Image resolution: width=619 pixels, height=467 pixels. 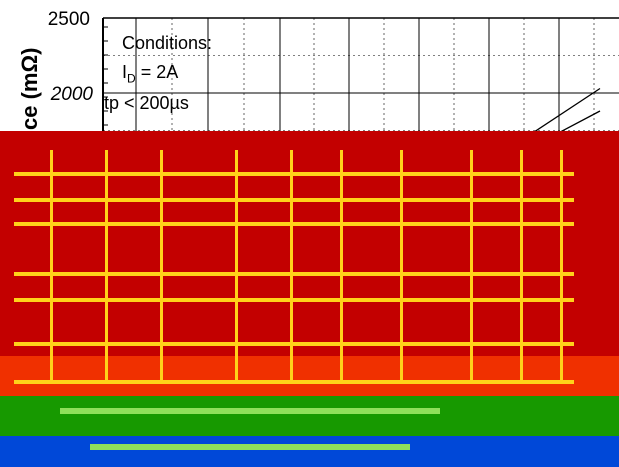 What do you see at coordinates (167, 43) in the screenshot?
I see `conditions-heading: Conditions:` at bounding box center [167, 43].